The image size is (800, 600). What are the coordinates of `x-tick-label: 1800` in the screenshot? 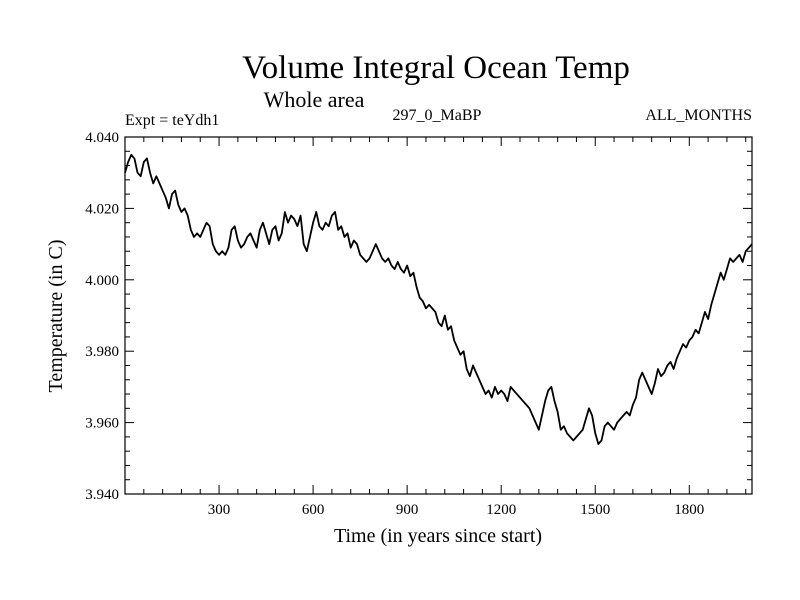 It's located at (689, 510).